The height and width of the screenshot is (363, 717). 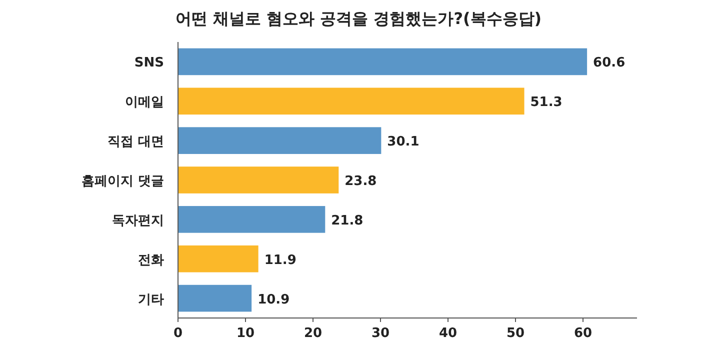 What do you see at coordinates (178, 333) in the screenshot?
I see `x-tick-label: 0` at bounding box center [178, 333].